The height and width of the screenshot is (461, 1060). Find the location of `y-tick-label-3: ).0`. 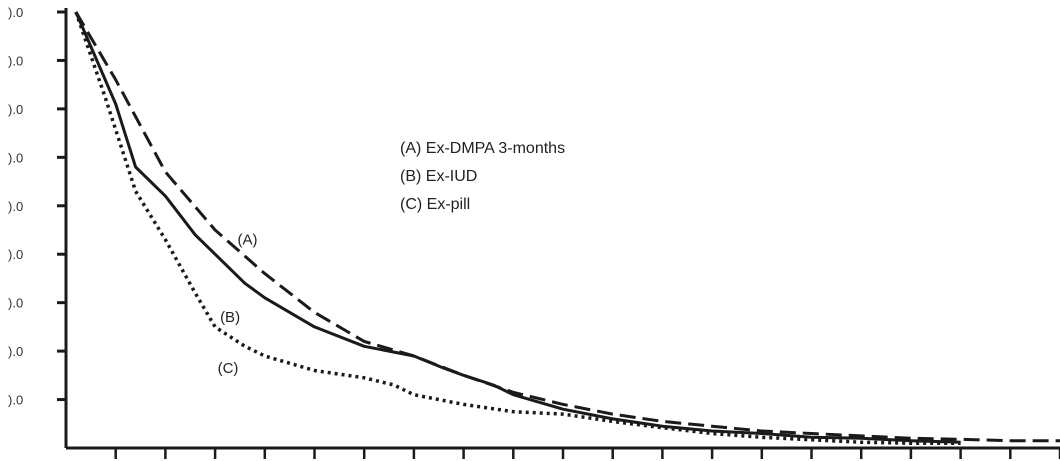

y-tick-label-3: ).0 is located at coordinates (15, 303).